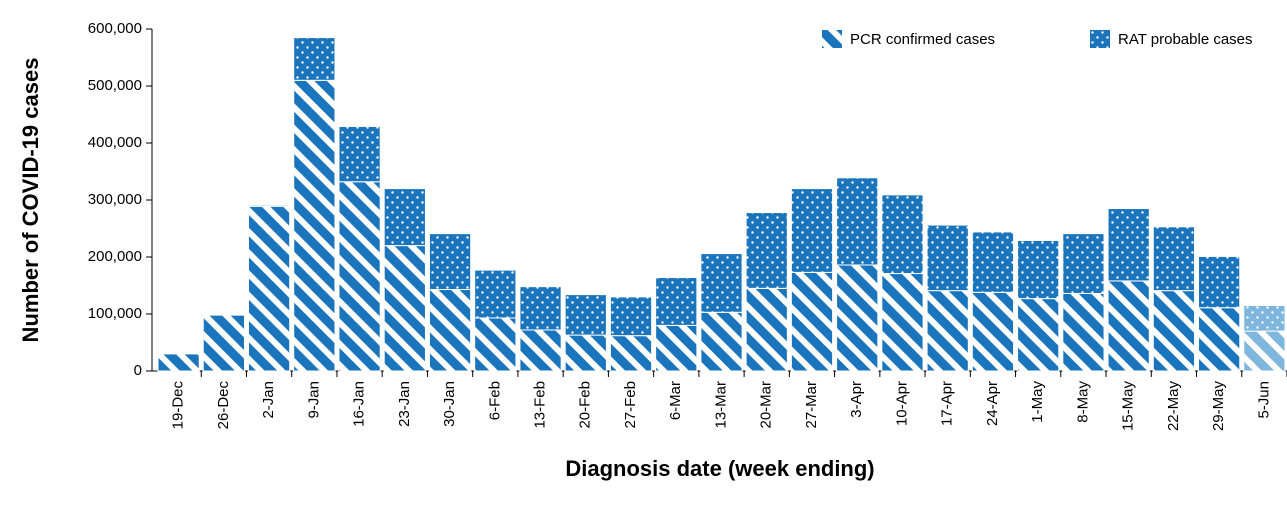  I want to click on x-tick-label: 26-Dec, so click(223, 405).